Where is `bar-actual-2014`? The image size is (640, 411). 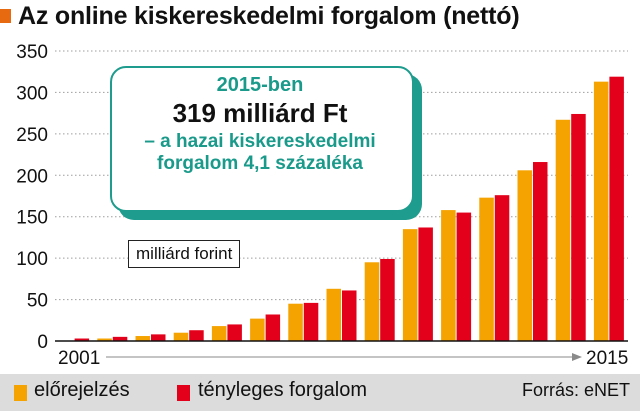 bar-actual-2014 is located at coordinates (578, 227).